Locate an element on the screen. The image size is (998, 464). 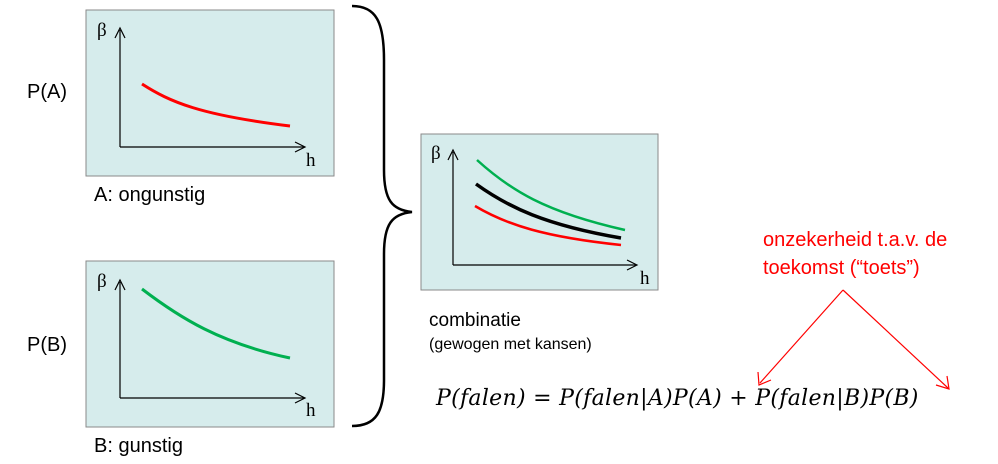
panel-a is located at coordinates (210, 93).